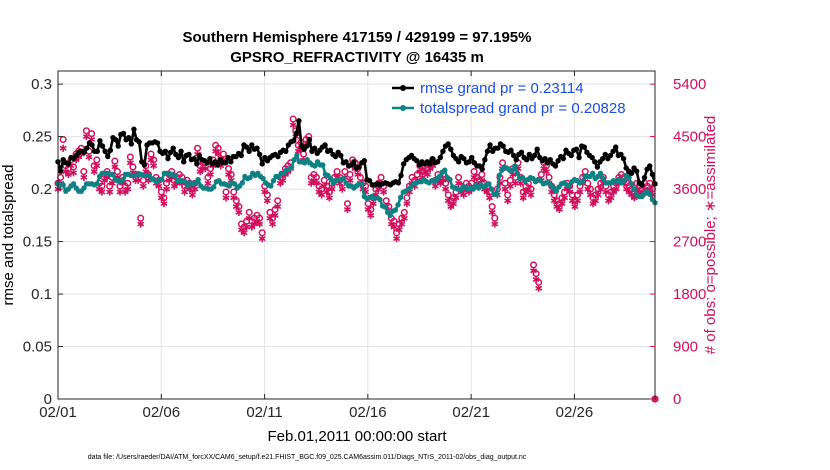 Image resolution: width=830 pixels, height=470 pixels. What do you see at coordinates (689, 294) in the screenshot?
I see `y2-tick-label: 1800` at bounding box center [689, 294].